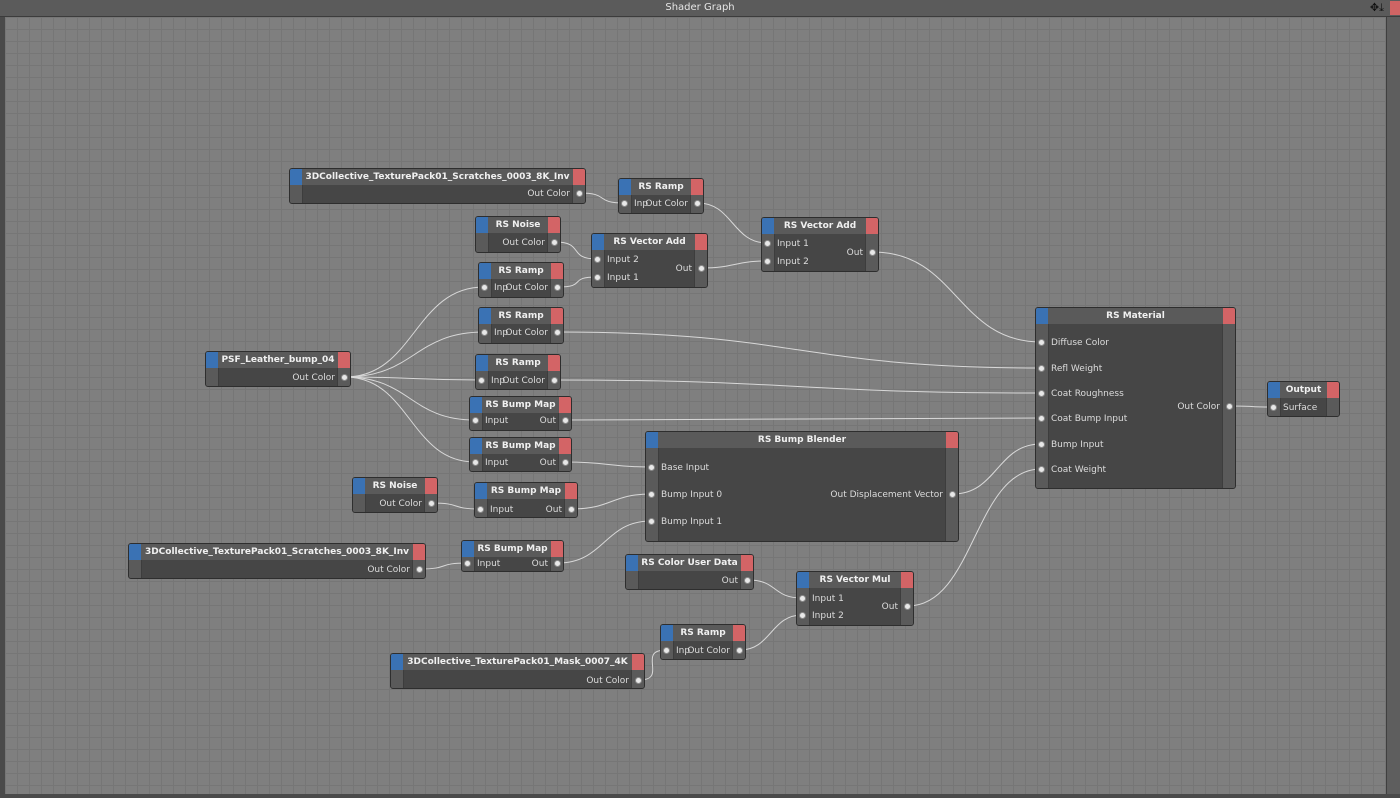 This screenshot has width=1400, height=798. Describe the element at coordinates (518, 372) in the screenshot. I see `node-ramp4: RS Ramp Inp Out Color` at that location.